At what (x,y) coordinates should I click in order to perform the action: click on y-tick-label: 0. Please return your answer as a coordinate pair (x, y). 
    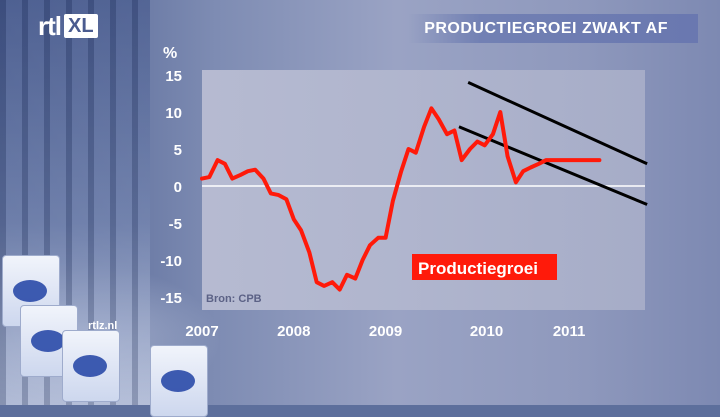
    Looking at the image, I should click on (178, 187).